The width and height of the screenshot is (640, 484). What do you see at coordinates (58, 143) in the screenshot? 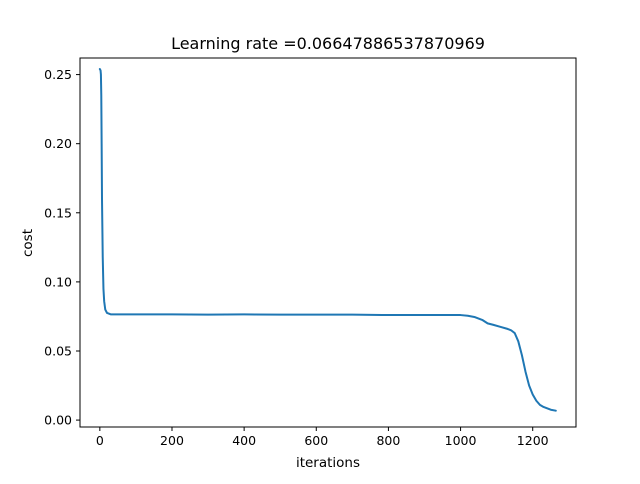
I see `y-tick-label: 0.20` at bounding box center [58, 143].